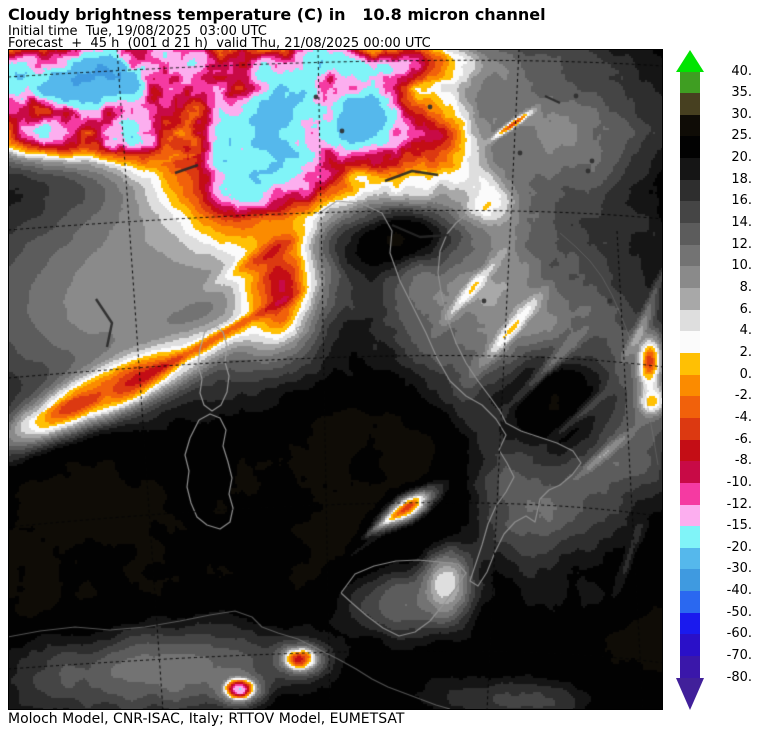 This screenshot has width=760, height=731. I want to click on colorbar-tick-label: 40., so click(741, 71).